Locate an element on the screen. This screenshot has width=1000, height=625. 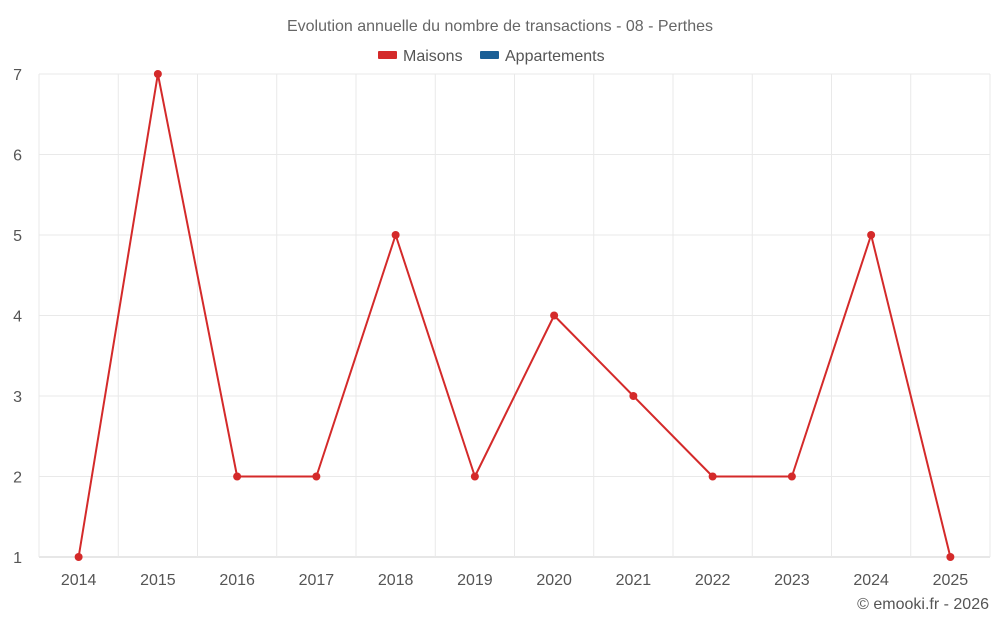
legend: Maisons Appartements is located at coordinates (491, 56).